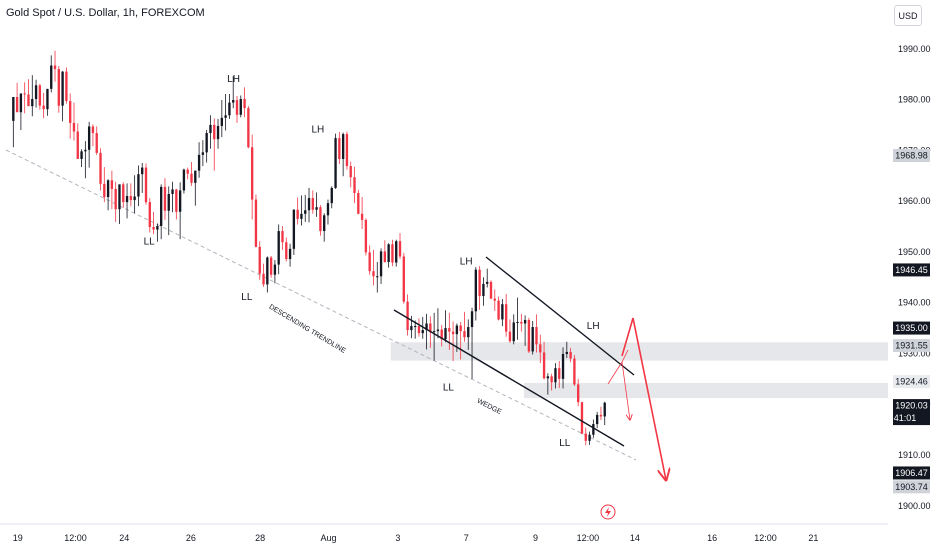 Image resolution: width=932 pixels, height=550 pixels. I want to click on currency-selector: USD, so click(908, 15).